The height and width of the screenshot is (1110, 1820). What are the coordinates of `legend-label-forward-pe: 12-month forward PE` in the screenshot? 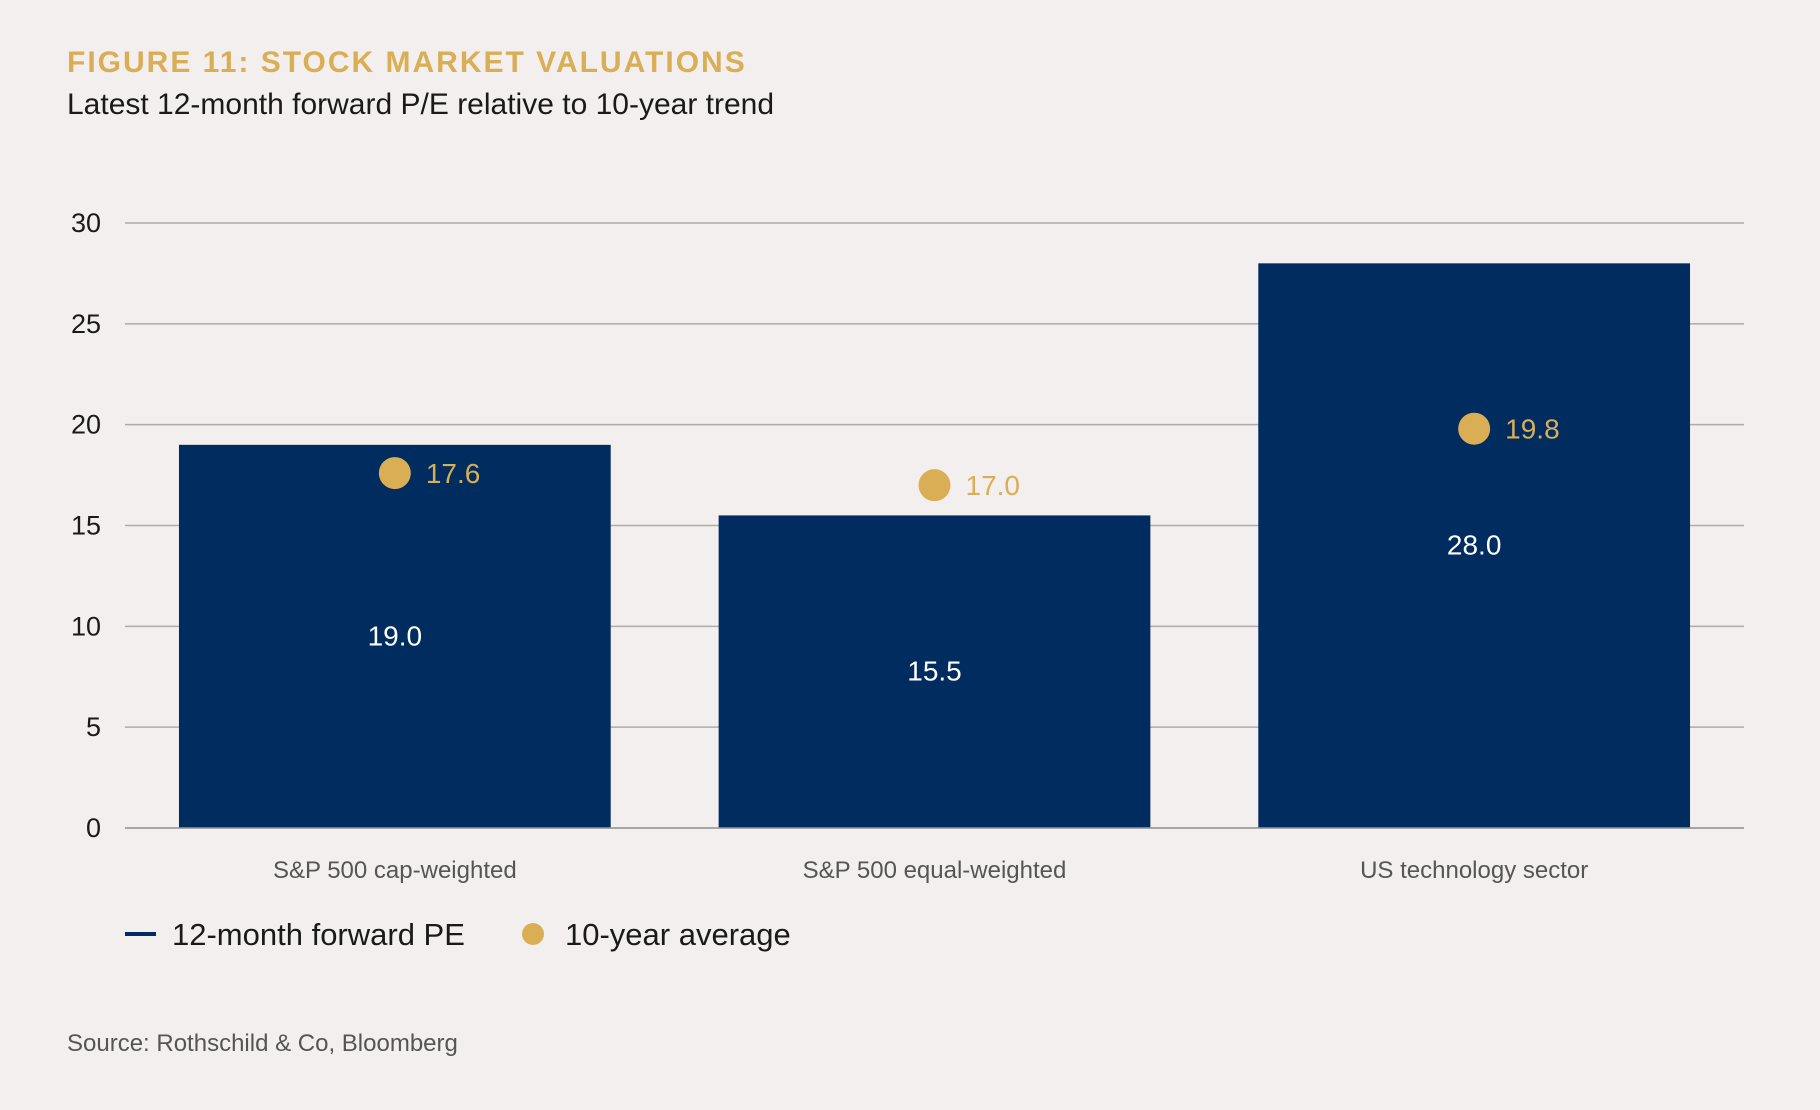 It's located at (318, 934).